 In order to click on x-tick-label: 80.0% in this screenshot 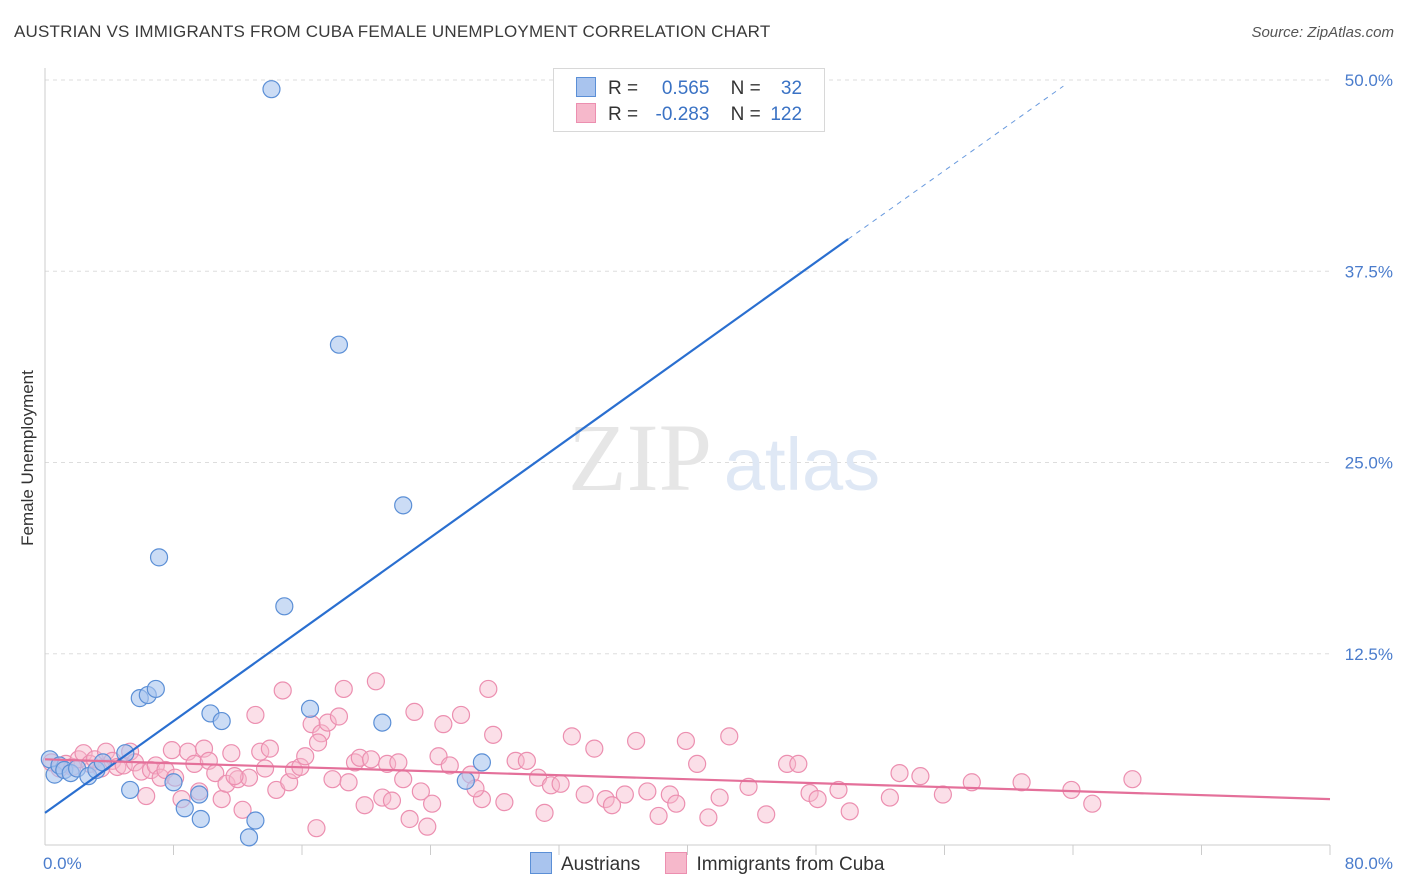, I will do `click(1369, 863)`.